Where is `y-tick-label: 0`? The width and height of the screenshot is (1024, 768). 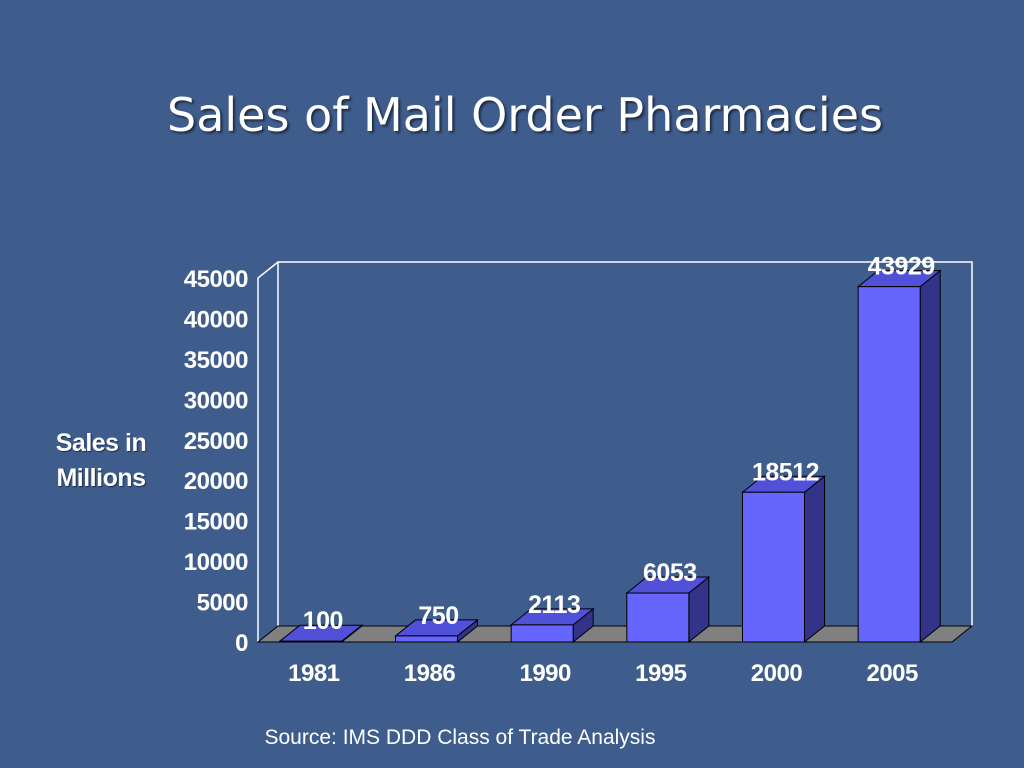 y-tick-label: 0 is located at coordinates (241, 643).